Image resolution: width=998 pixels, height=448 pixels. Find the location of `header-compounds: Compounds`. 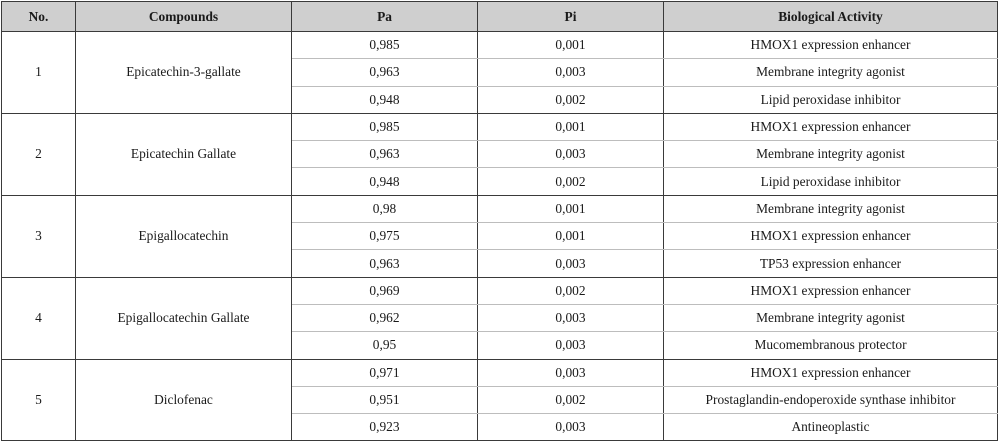

header-compounds: Compounds is located at coordinates (183, 16).